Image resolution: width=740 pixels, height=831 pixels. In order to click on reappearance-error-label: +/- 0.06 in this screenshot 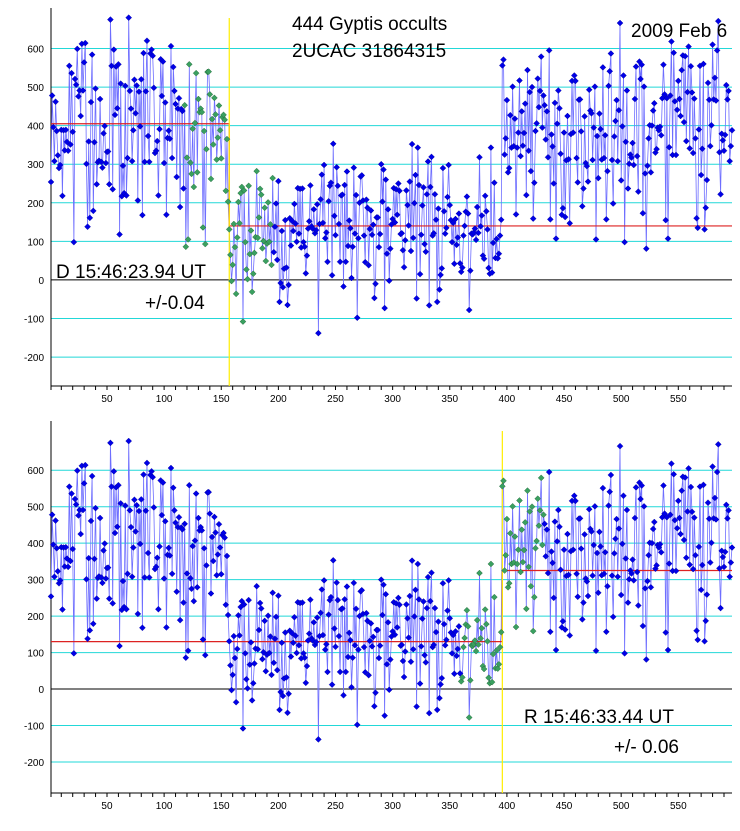, I will do `click(646, 747)`.